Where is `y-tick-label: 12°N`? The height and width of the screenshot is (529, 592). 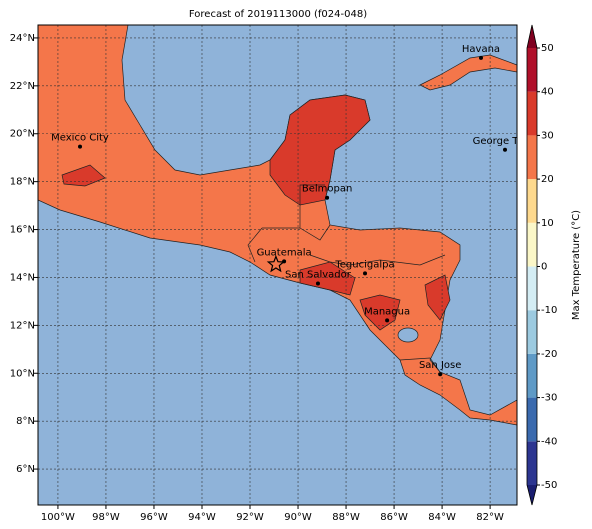
y-tick-label: 12°N is located at coordinates (22, 325).